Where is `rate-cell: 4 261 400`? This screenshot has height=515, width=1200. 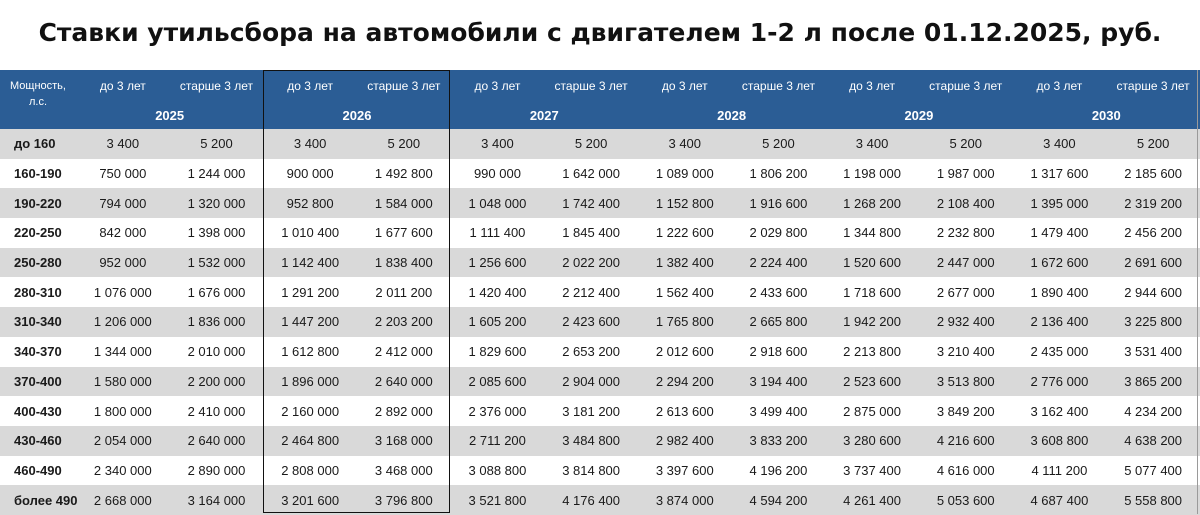
rate-cell: 4 261 400 is located at coordinates (872, 500).